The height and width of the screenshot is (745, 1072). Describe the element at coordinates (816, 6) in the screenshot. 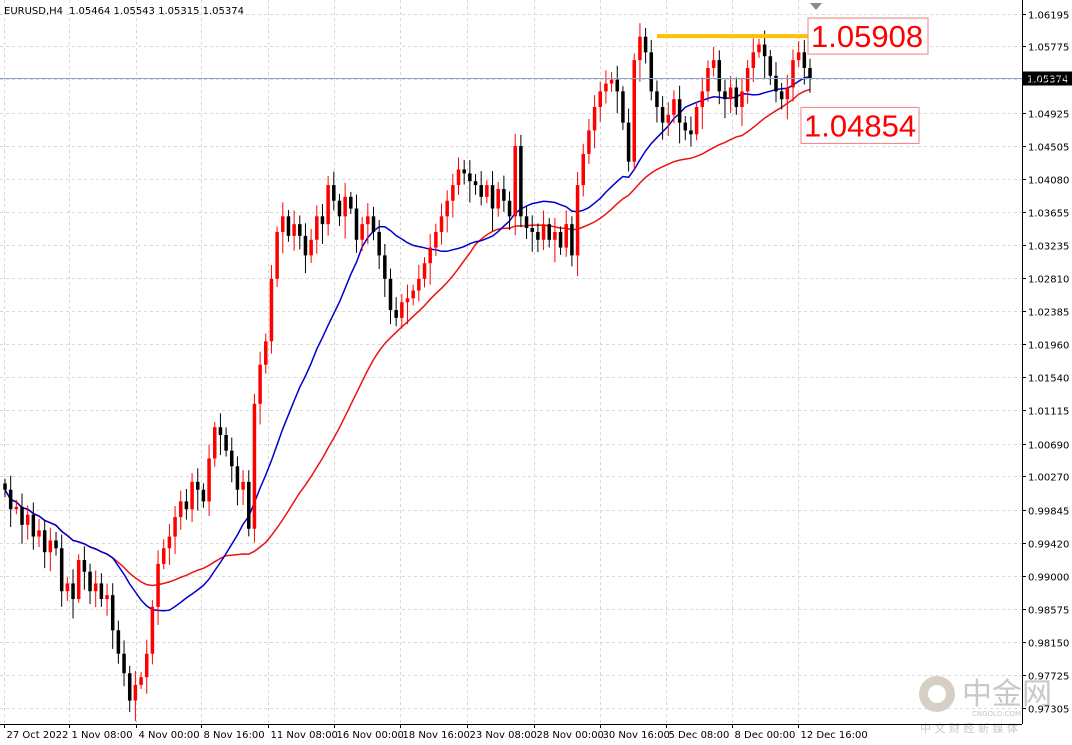

I see `shift-marker-icon` at that location.